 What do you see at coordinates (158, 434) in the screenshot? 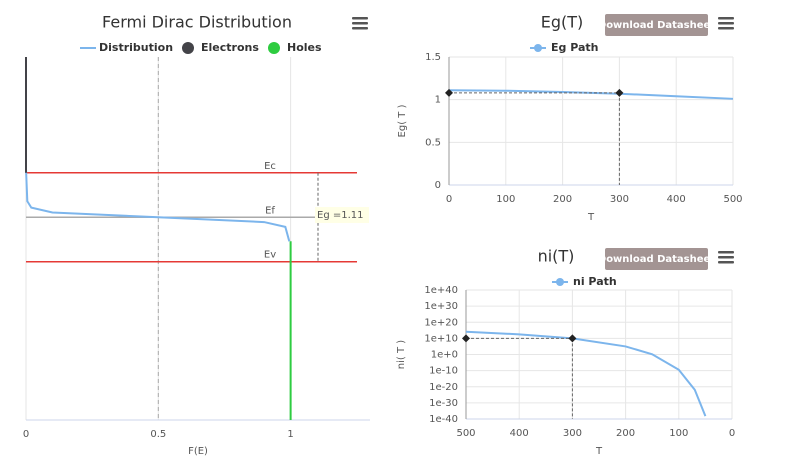
I see `x-tick-label: 0.5` at bounding box center [158, 434].